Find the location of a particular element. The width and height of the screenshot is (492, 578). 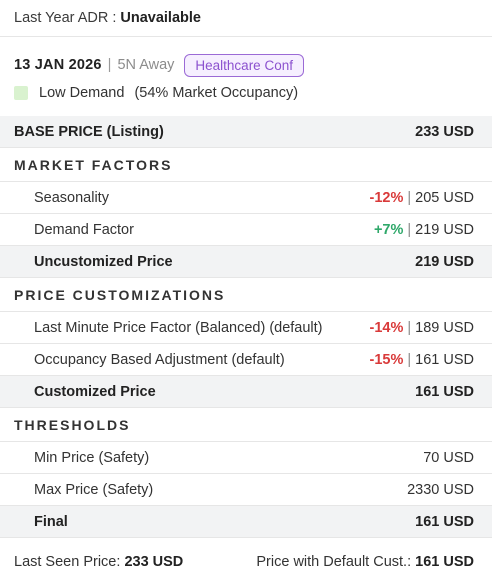

demand-factor-row: Demand Factor +7% | 219 USD is located at coordinates (246, 230).